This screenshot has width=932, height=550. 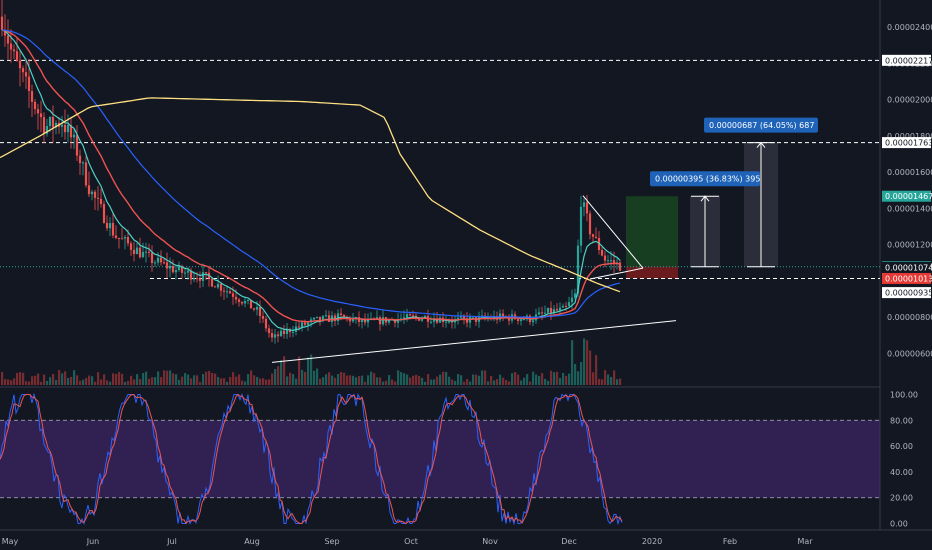 What do you see at coordinates (901, 420) in the screenshot?
I see `stoch-tick-1: 80.00` at bounding box center [901, 420].